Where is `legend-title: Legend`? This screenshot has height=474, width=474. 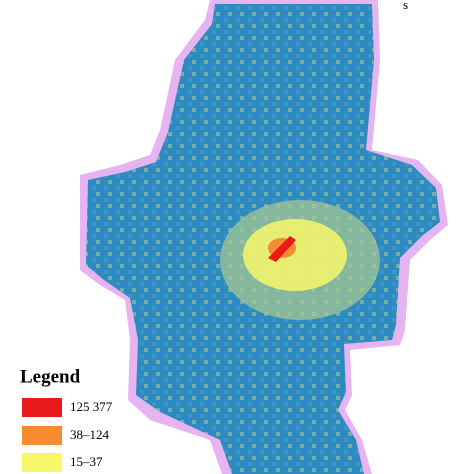 legend-title: Legend is located at coordinates (50, 376).